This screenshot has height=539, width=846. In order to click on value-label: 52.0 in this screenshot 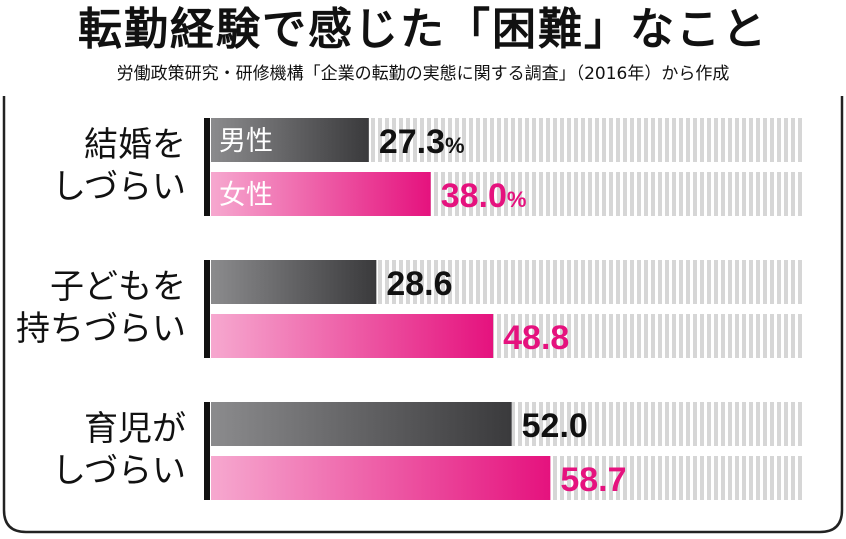, I will do `click(555, 426)`.